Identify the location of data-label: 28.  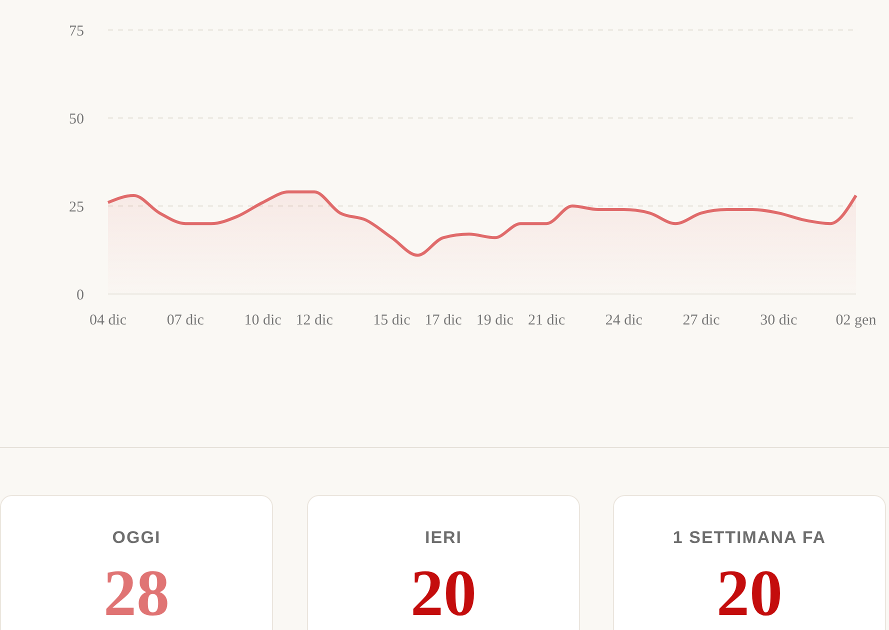
(136, 593).